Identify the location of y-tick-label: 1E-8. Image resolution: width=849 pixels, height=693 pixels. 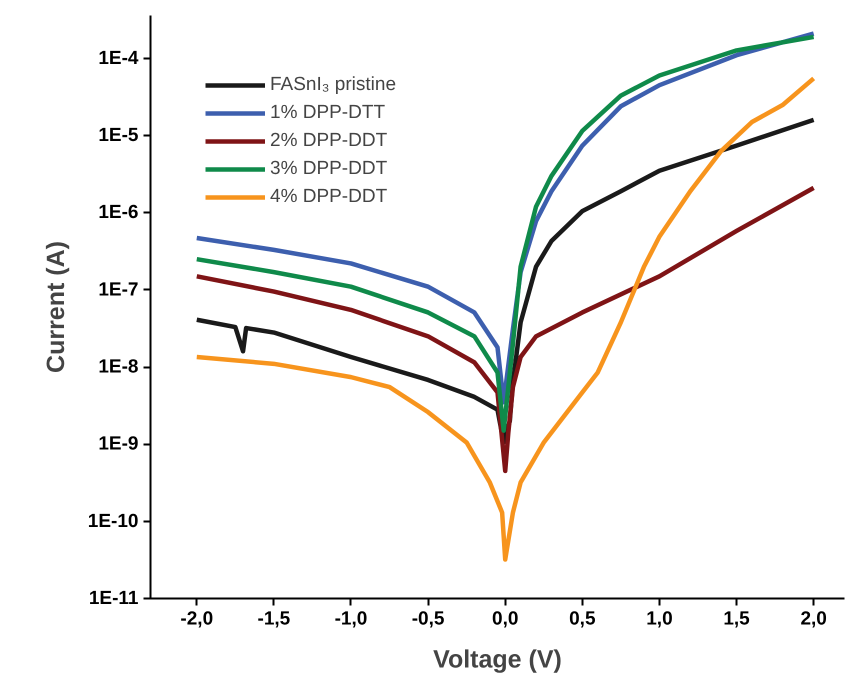
(118, 367).